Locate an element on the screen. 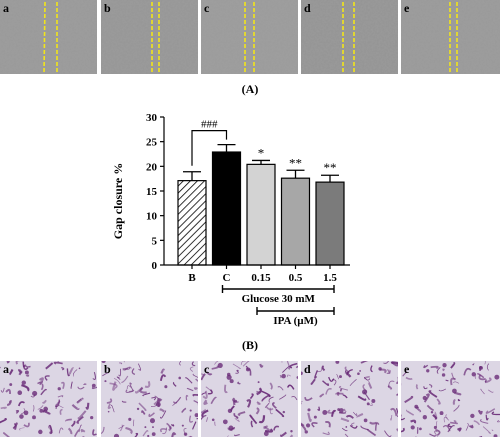  group-brackets: Glucose 30 mM IPA (µM) is located at coordinates (278, 306).